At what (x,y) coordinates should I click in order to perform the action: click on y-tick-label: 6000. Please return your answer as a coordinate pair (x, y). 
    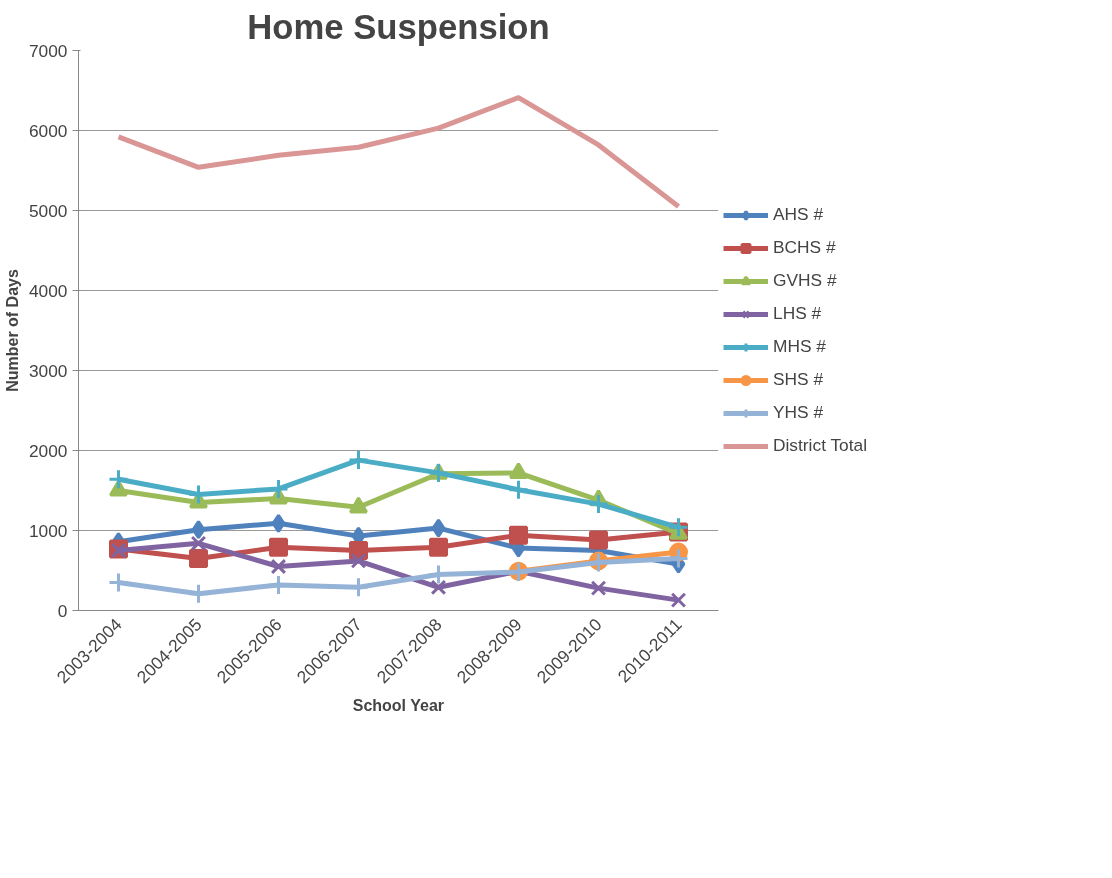
    Looking at the image, I should click on (48, 130).